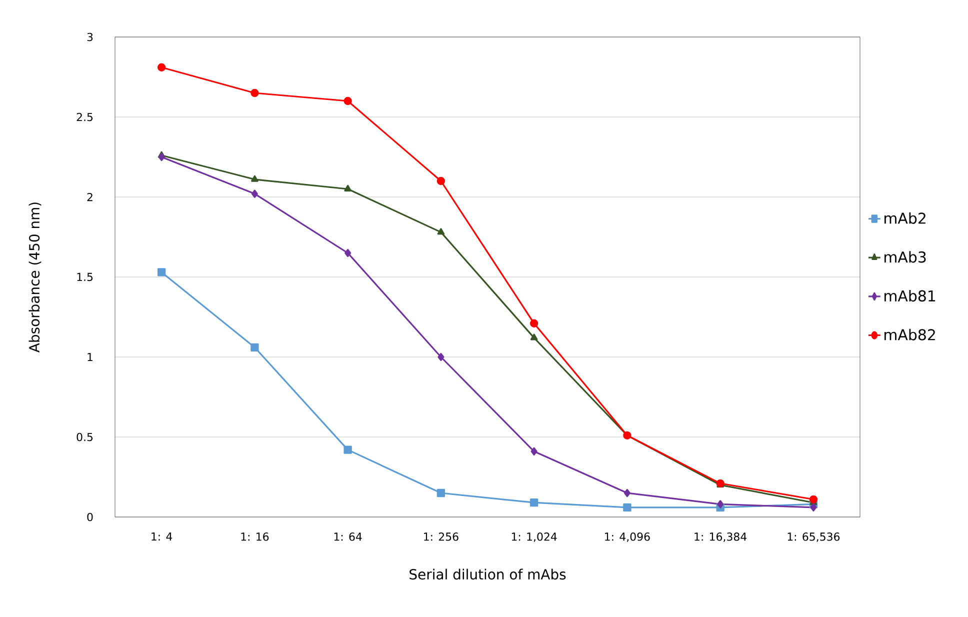 The image size is (968, 617). I want to click on legend-label: mAb82, so click(909, 334).